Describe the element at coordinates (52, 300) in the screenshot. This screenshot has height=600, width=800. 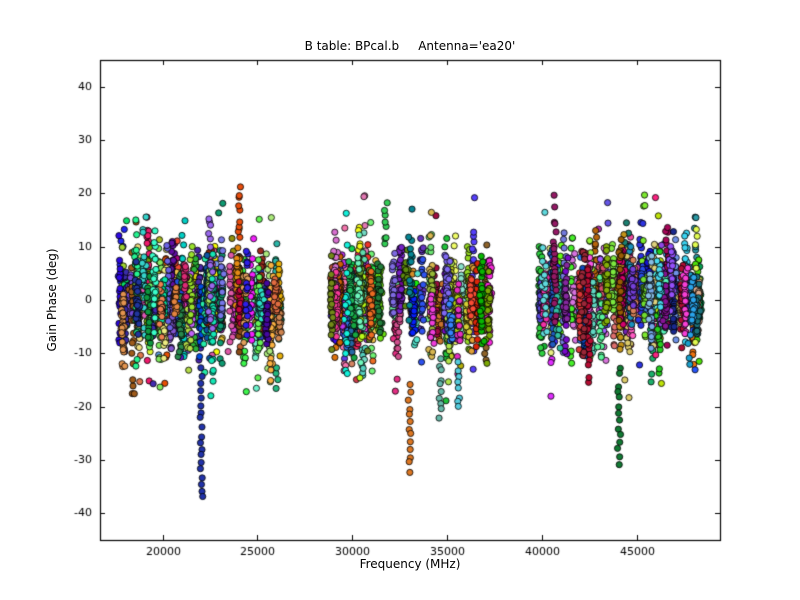
I see `y-axis-label: Gain Phase (deg)` at that location.